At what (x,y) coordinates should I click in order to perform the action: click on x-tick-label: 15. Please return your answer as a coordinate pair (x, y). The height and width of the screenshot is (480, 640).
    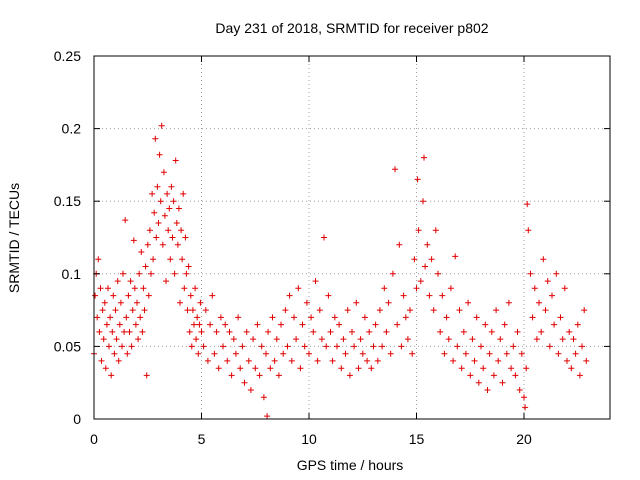
    Looking at the image, I should click on (417, 439).